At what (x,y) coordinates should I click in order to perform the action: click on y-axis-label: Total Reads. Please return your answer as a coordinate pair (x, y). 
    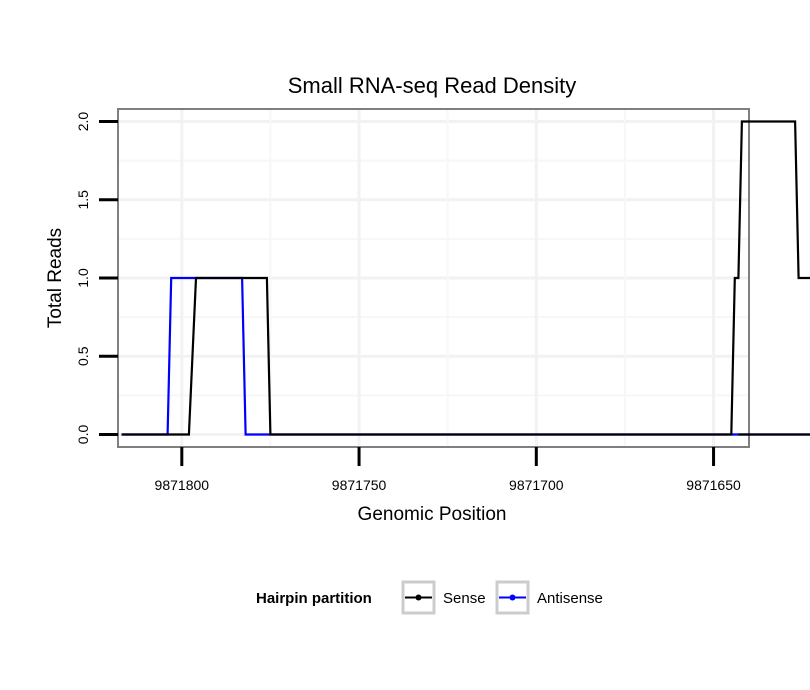
    Looking at the image, I should click on (55, 278).